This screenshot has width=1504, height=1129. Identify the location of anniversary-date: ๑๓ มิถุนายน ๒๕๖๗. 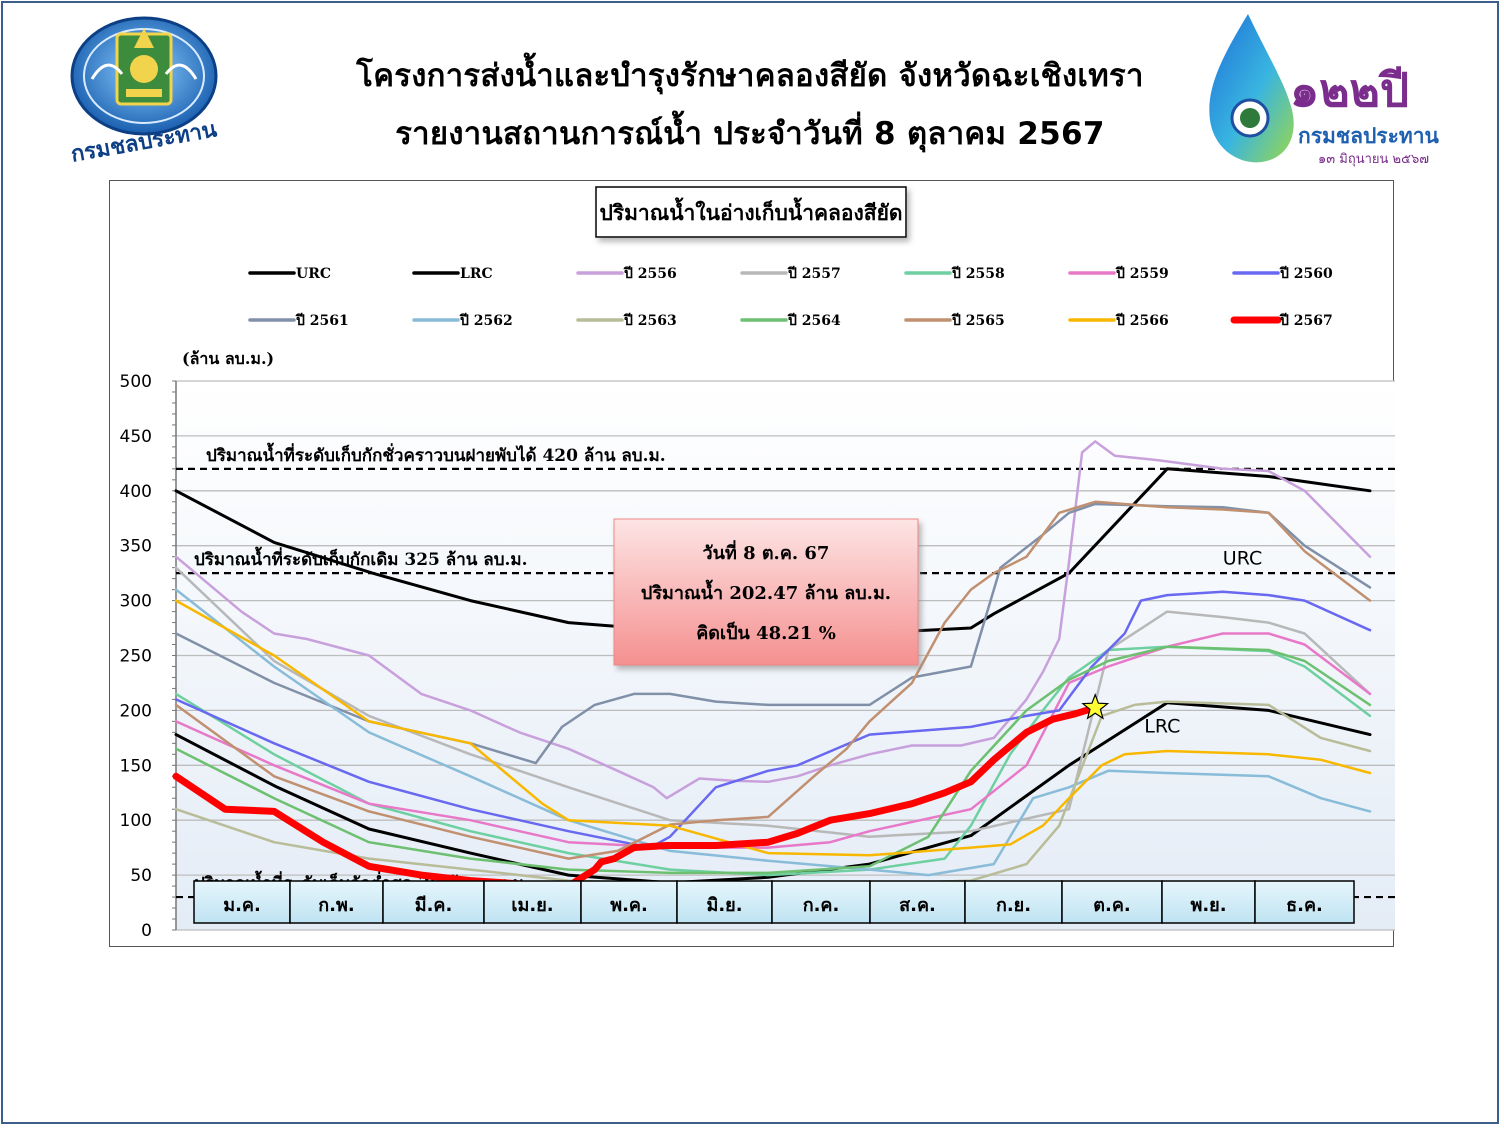
(1373, 159).